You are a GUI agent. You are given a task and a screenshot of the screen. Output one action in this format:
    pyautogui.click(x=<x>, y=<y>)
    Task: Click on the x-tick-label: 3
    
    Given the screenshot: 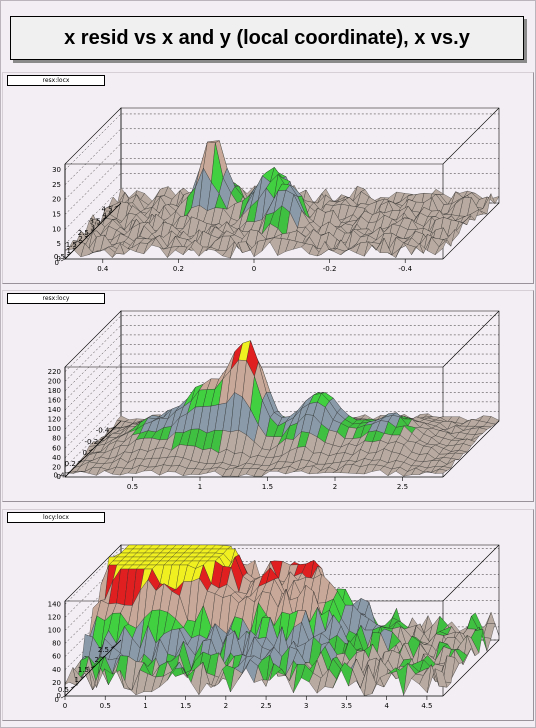 What is the action you would take?
    pyautogui.click(x=306, y=706)
    